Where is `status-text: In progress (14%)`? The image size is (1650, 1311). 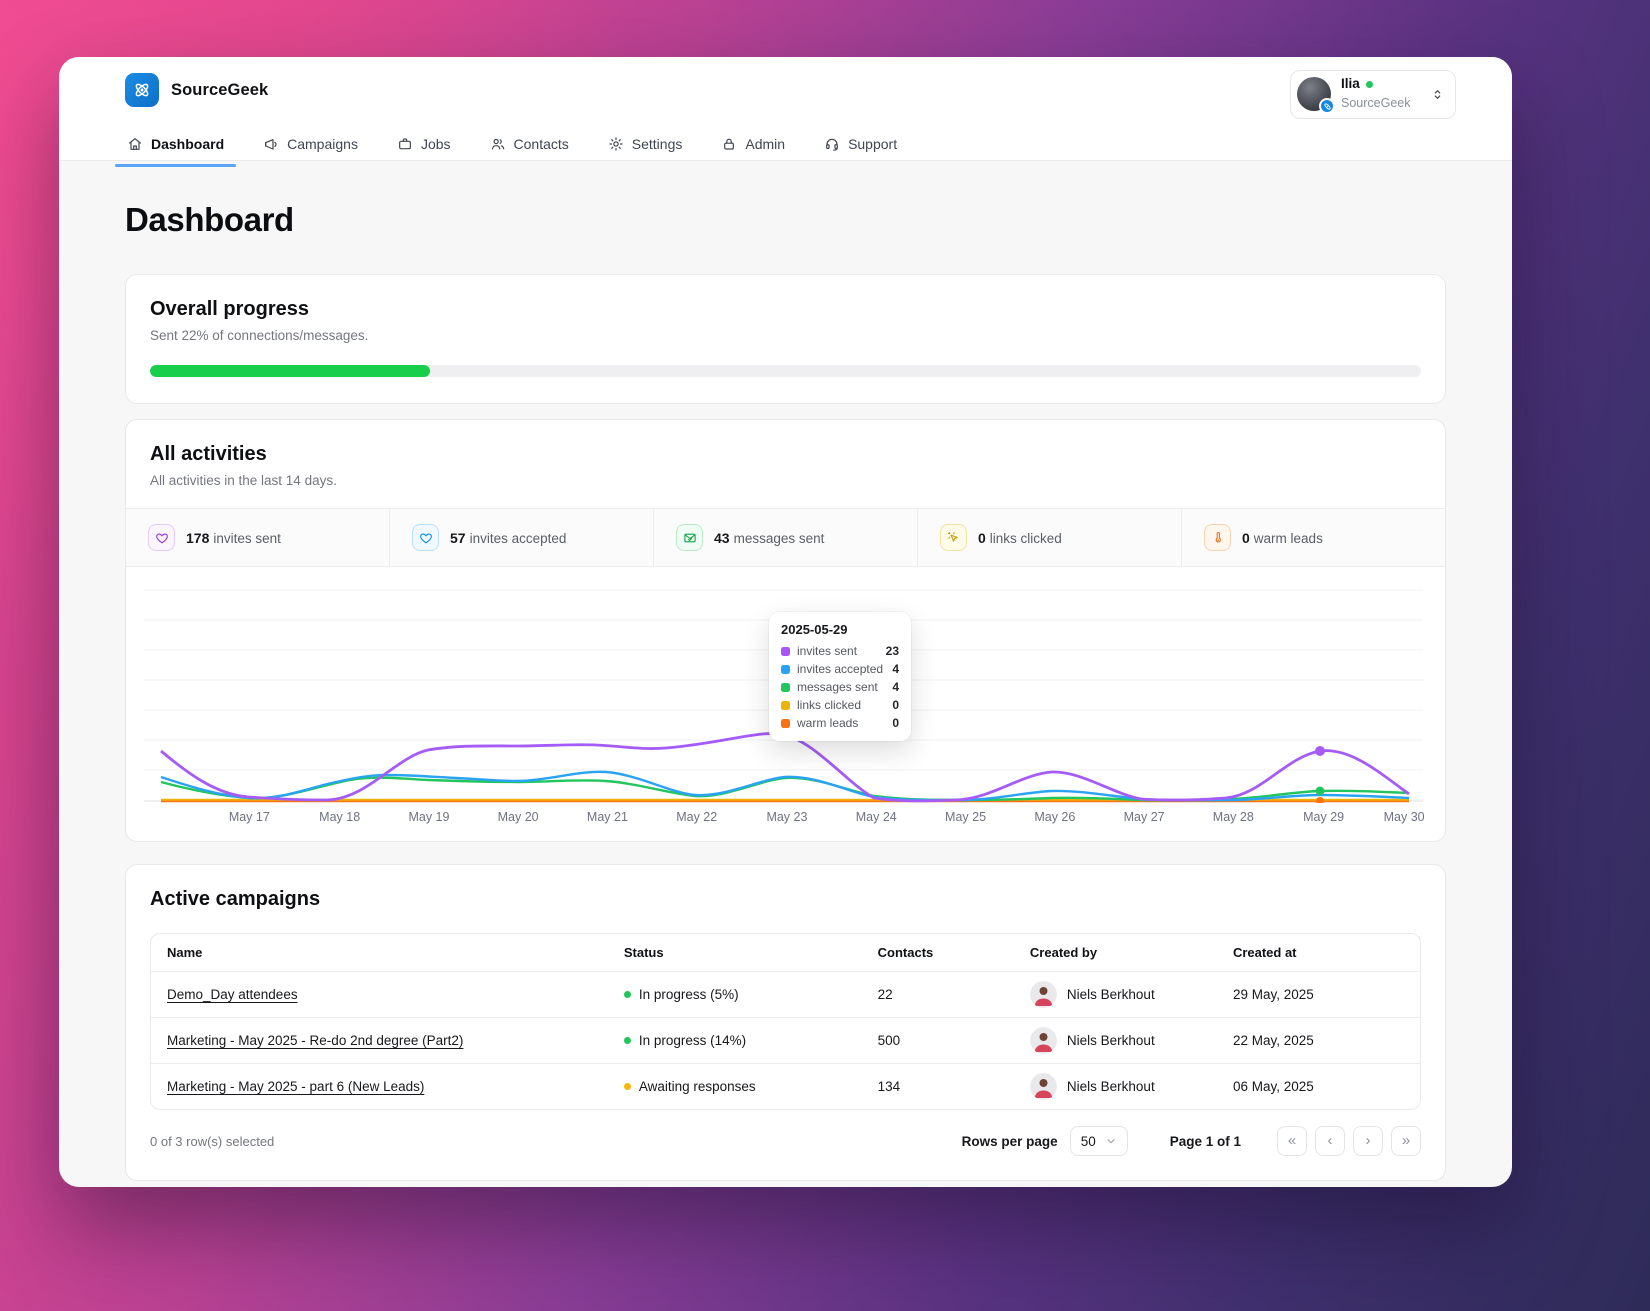
status-text: In progress (14%) is located at coordinates (692, 1040).